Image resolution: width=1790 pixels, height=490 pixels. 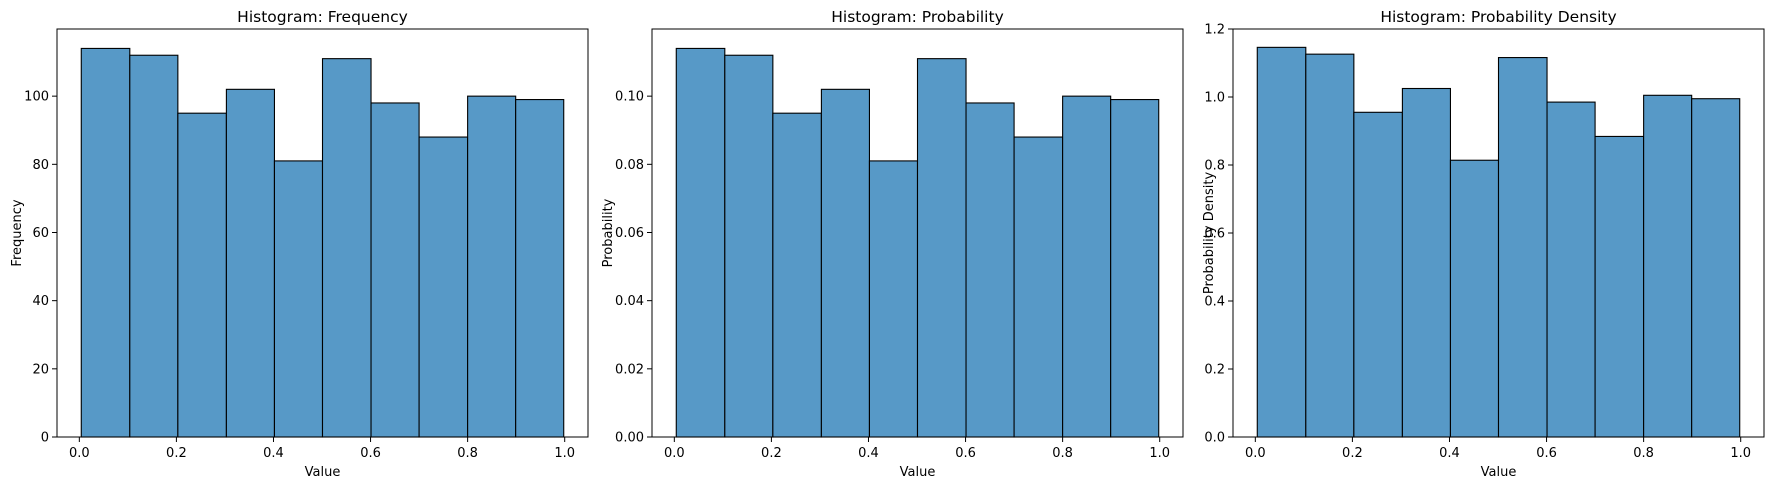 I want to click on y-axis-ticks: 0.0 0.2 0.4 0.6 0.8 1.0 1.2, so click(x=1218, y=234).